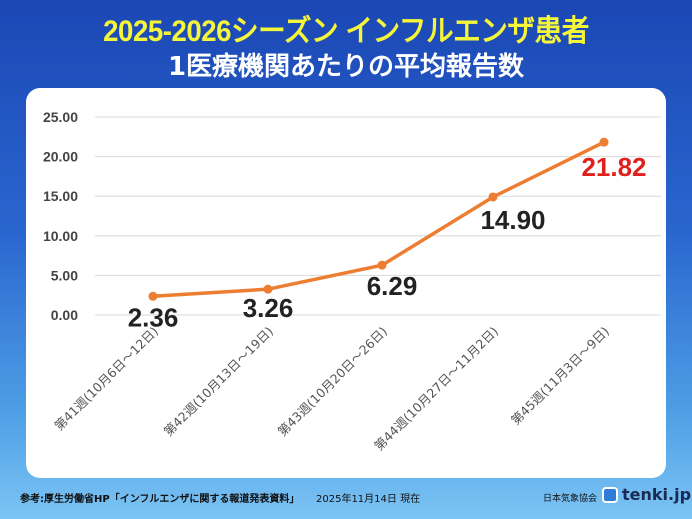 This screenshot has height=519, width=692. Describe the element at coordinates (392, 286) in the screenshot. I see `data-label: 6.29` at that location.